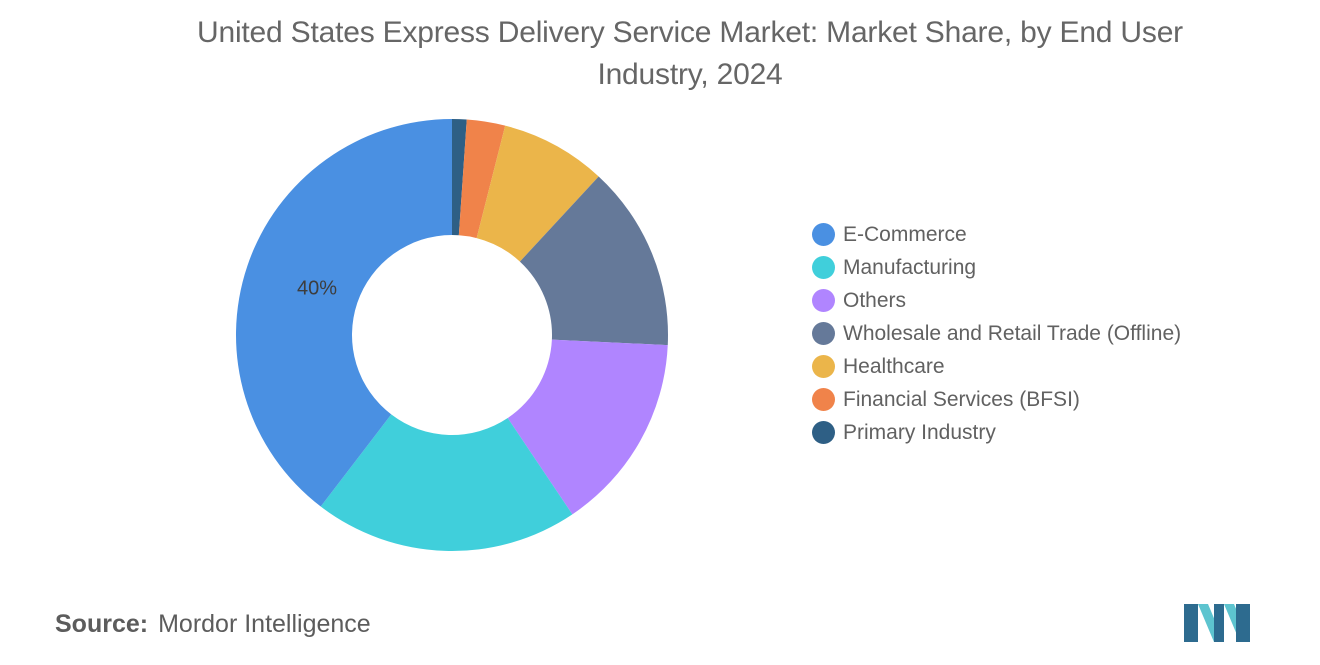 The image size is (1320, 665). I want to click on source-label: Source:, so click(102, 624).